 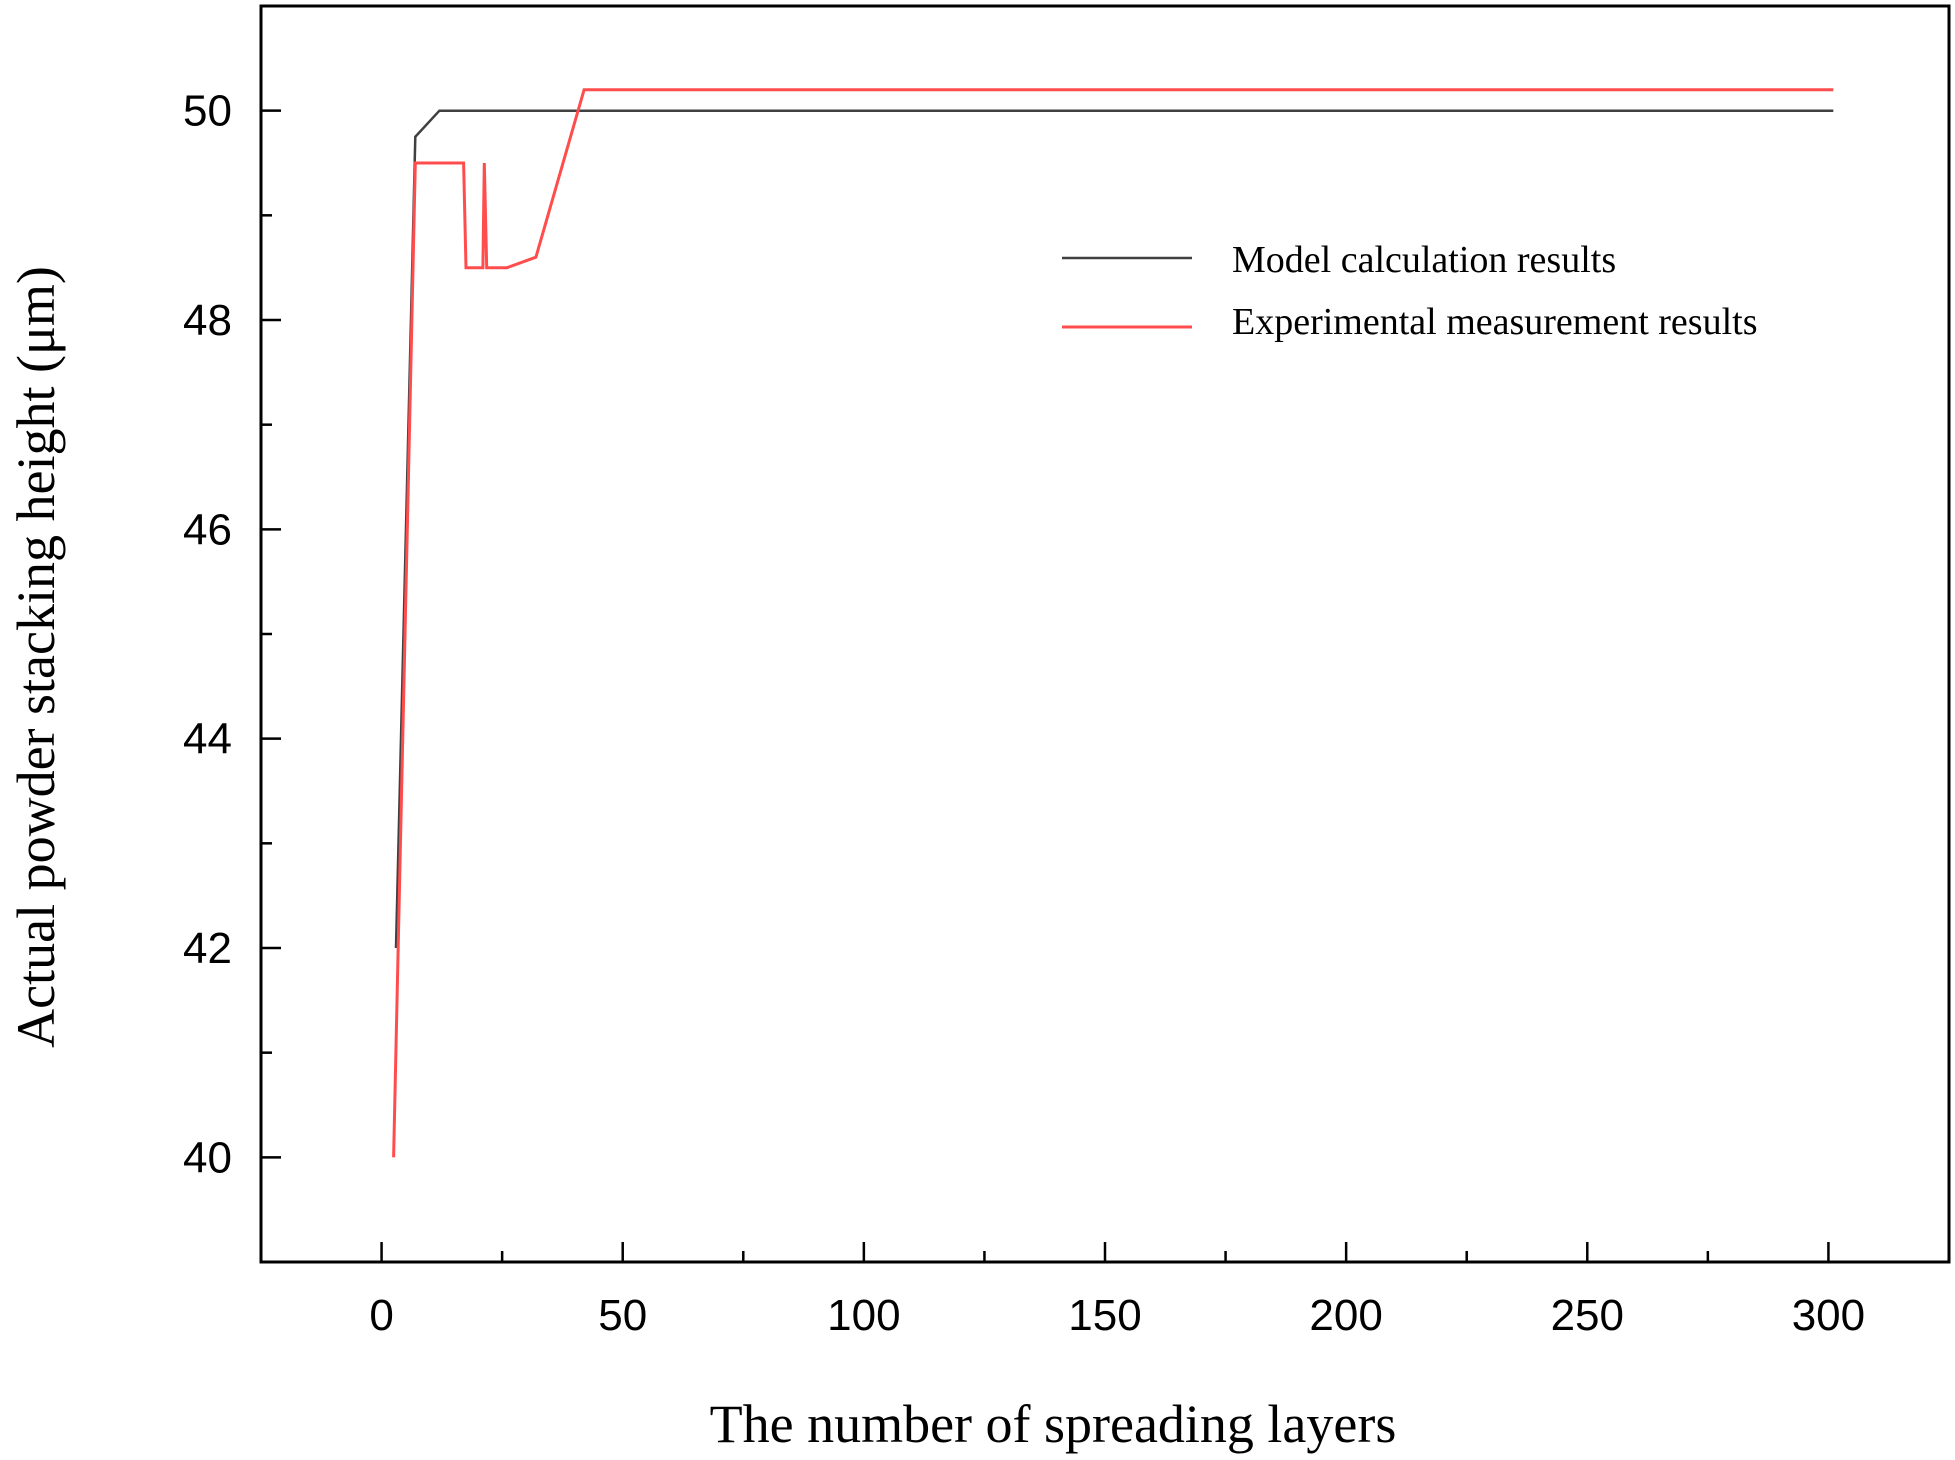 I want to click on legend-label-model: Model calculation results, so click(x=1424, y=260).